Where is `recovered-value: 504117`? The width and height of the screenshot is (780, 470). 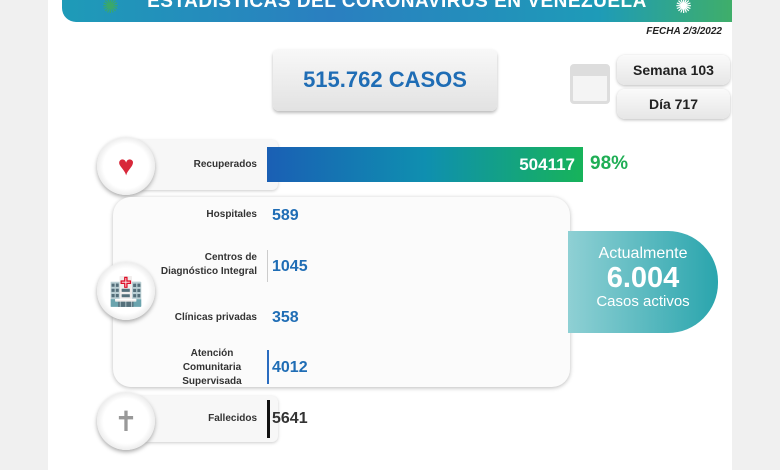 recovered-value: 504117 is located at coordinates (547, 164).